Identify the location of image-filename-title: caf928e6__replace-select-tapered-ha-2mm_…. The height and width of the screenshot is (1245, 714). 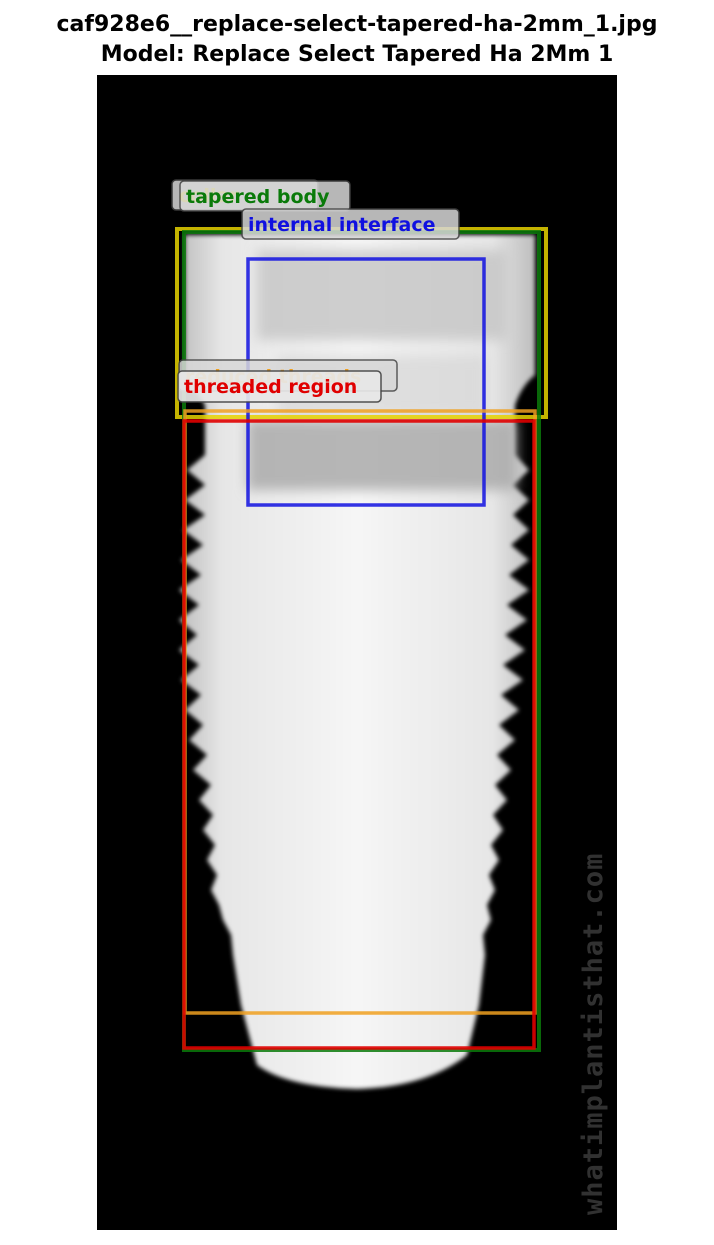
(357, 25).